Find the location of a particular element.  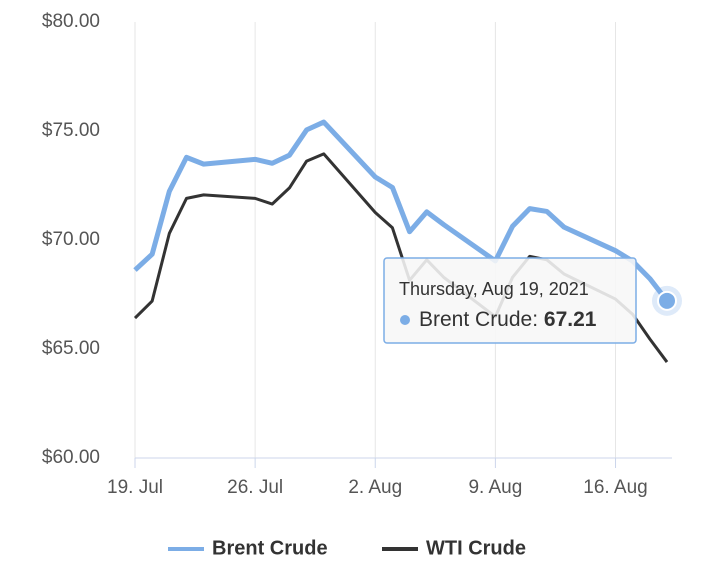

tooltip-date: Thursday, Aug 19, 2021 is located at coordinates (494, 289).